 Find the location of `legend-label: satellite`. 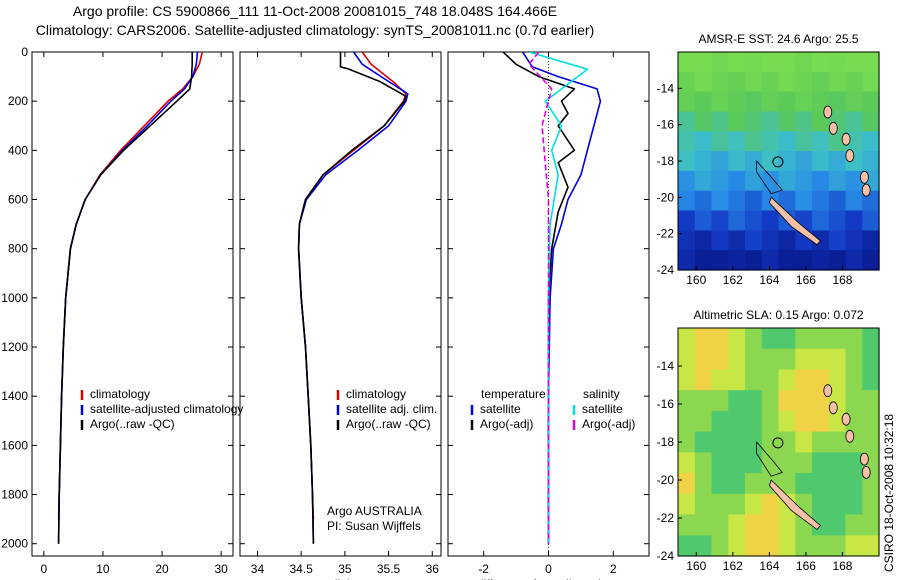

legend-label: satellite is located at coordinates (602, 409).